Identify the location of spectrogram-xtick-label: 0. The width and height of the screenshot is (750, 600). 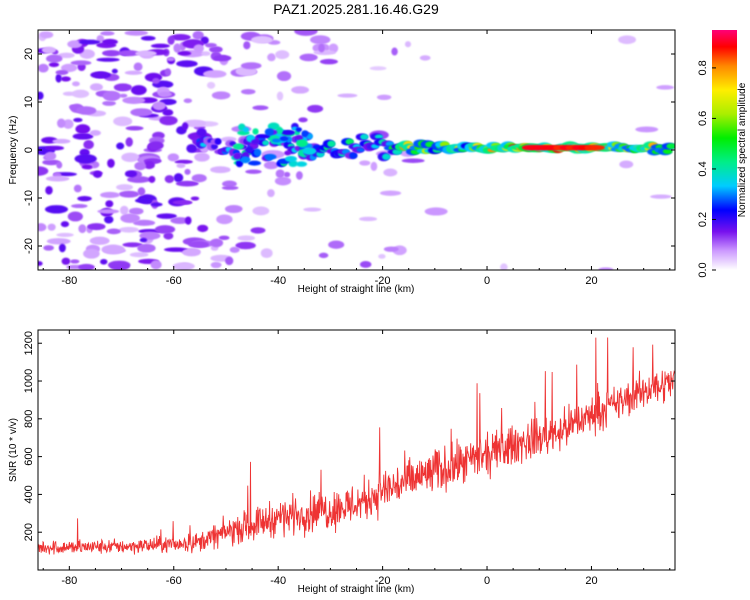
(487, 281).